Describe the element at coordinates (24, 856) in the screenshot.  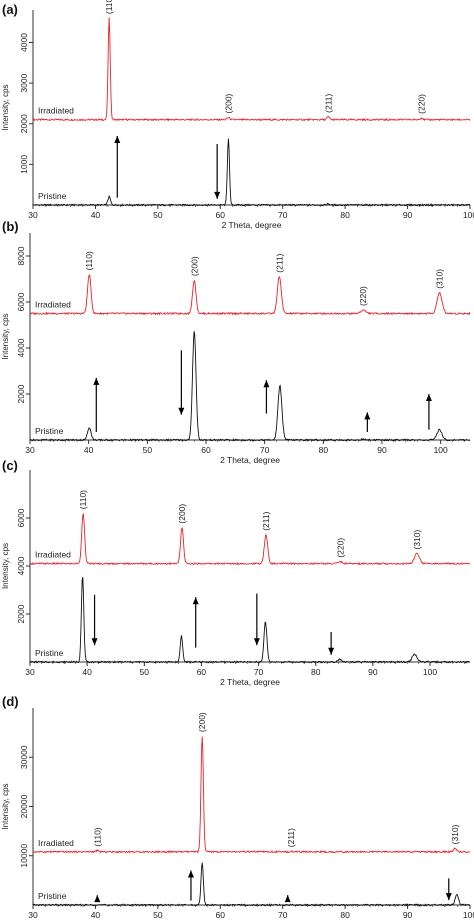
I see `y-tick-label: 10000` at that location.